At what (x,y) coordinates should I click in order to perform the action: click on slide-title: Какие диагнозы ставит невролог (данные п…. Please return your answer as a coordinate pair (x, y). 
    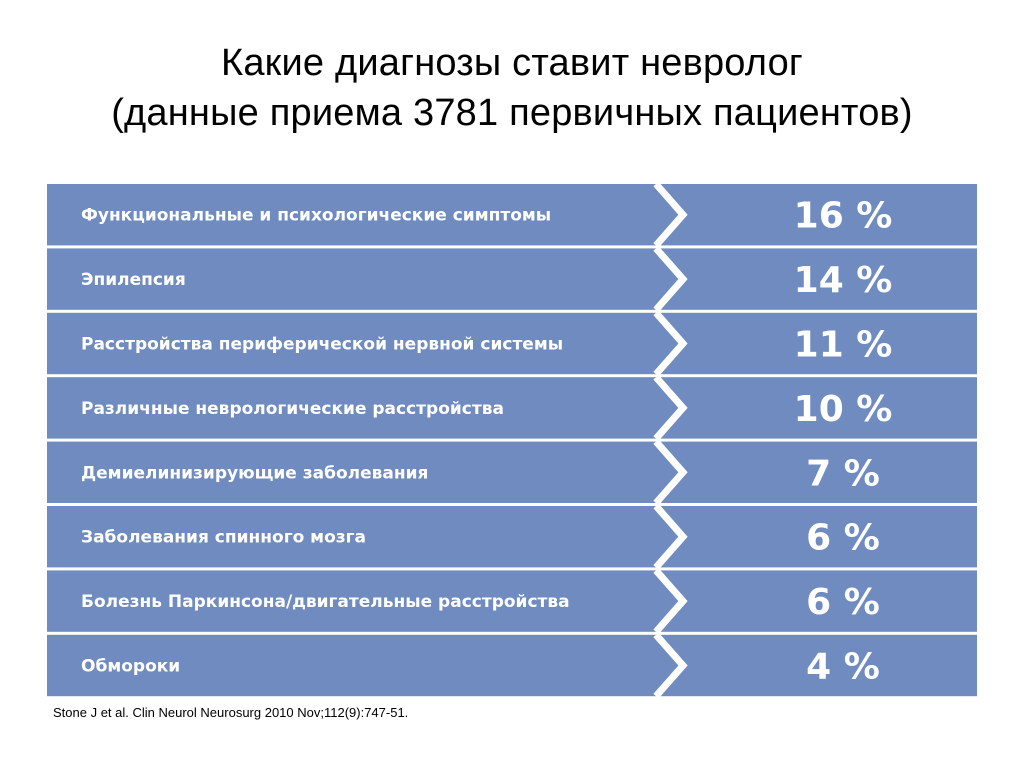
    Looking at the image, I should click on (512, 88).